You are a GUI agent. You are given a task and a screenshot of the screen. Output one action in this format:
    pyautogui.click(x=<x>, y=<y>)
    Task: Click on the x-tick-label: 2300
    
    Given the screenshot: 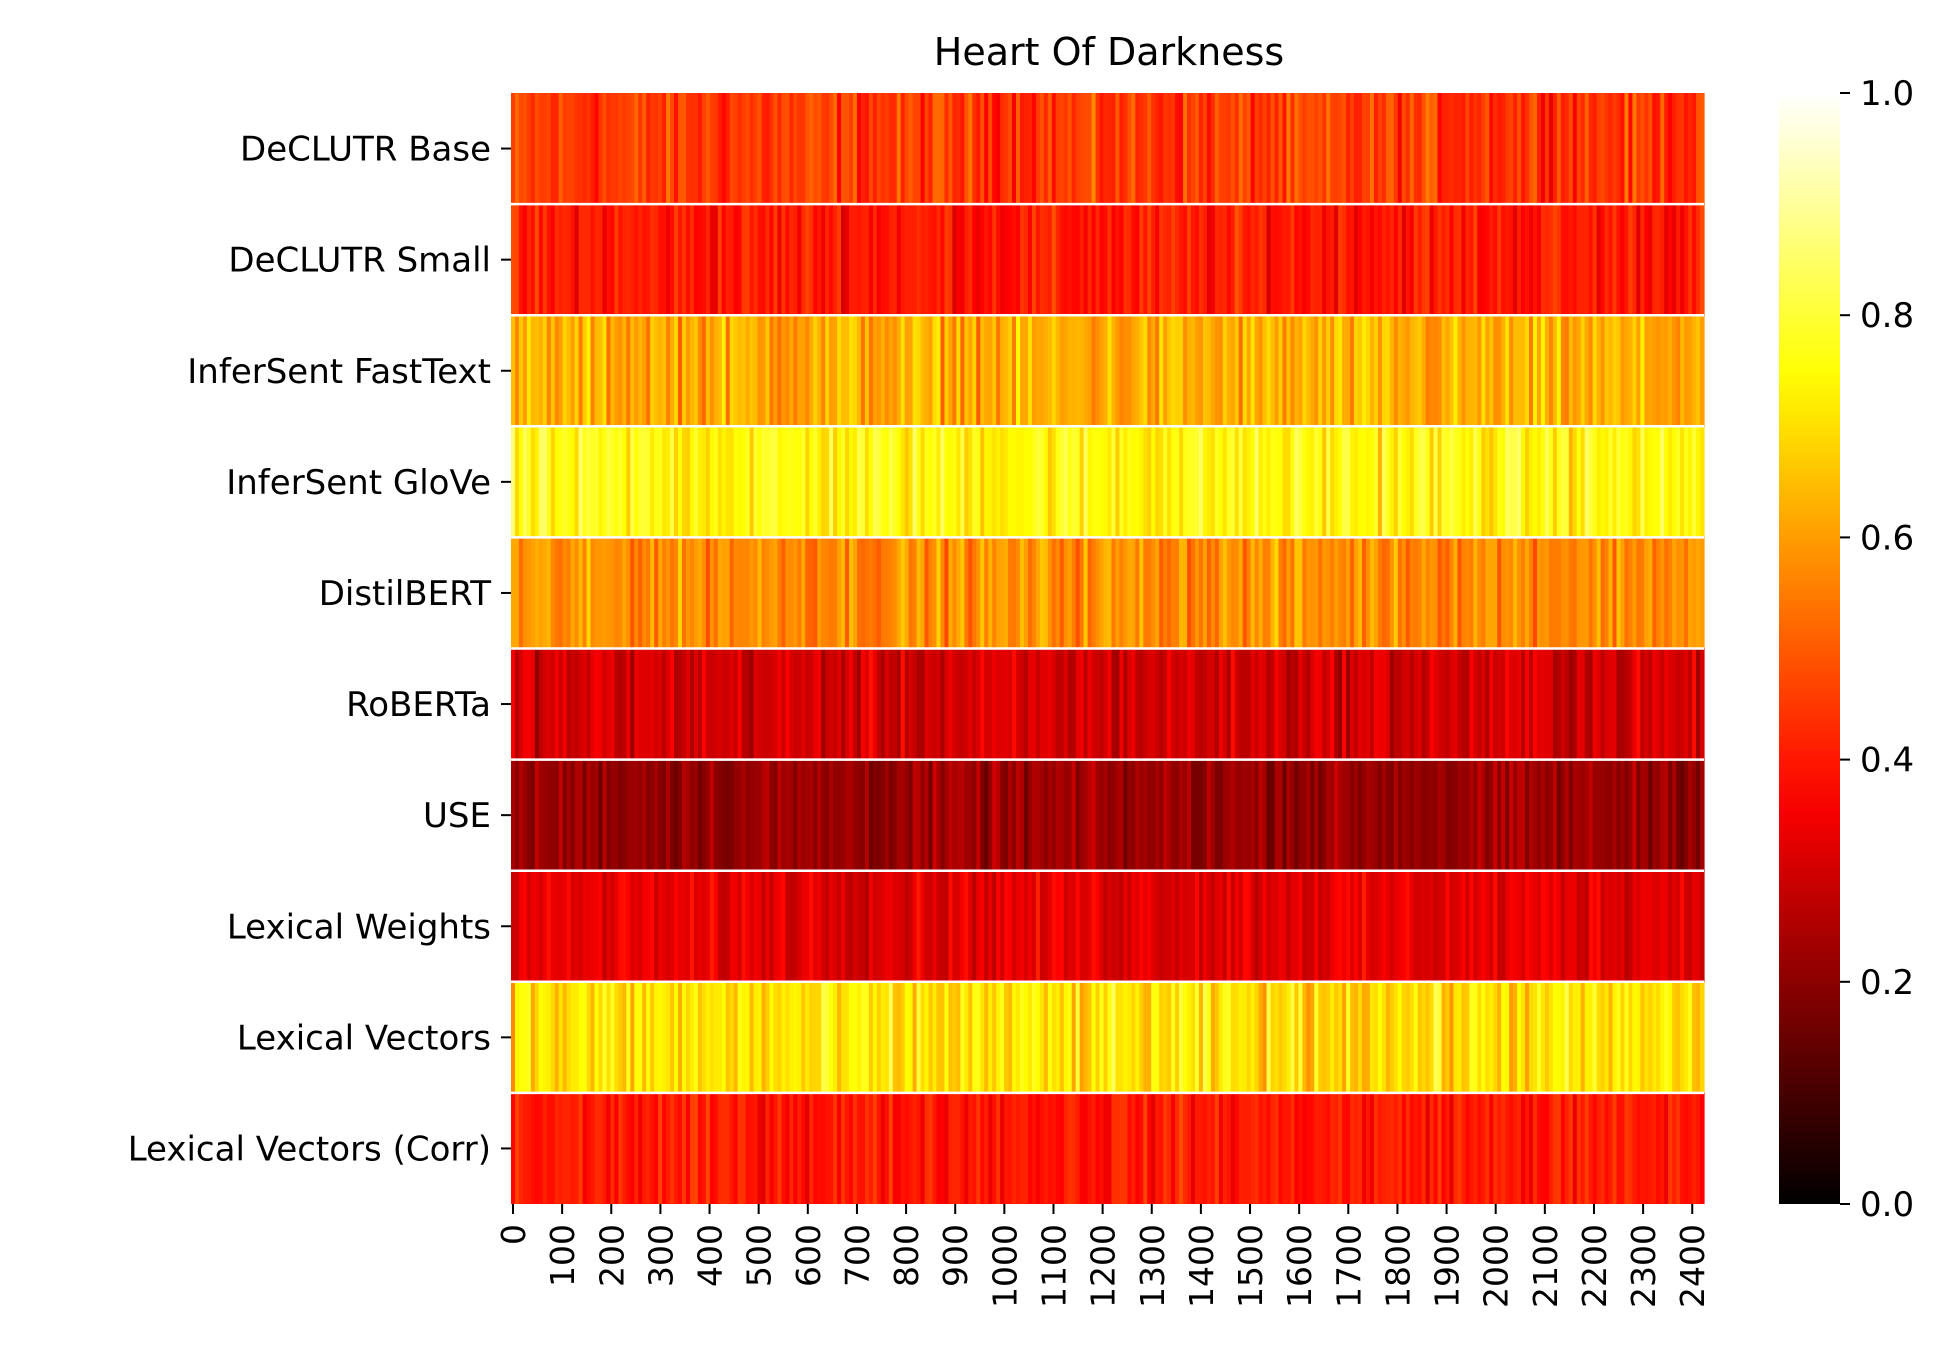 What is the action you would take?
    pyautogui.click(x=1643, y=1266)
    